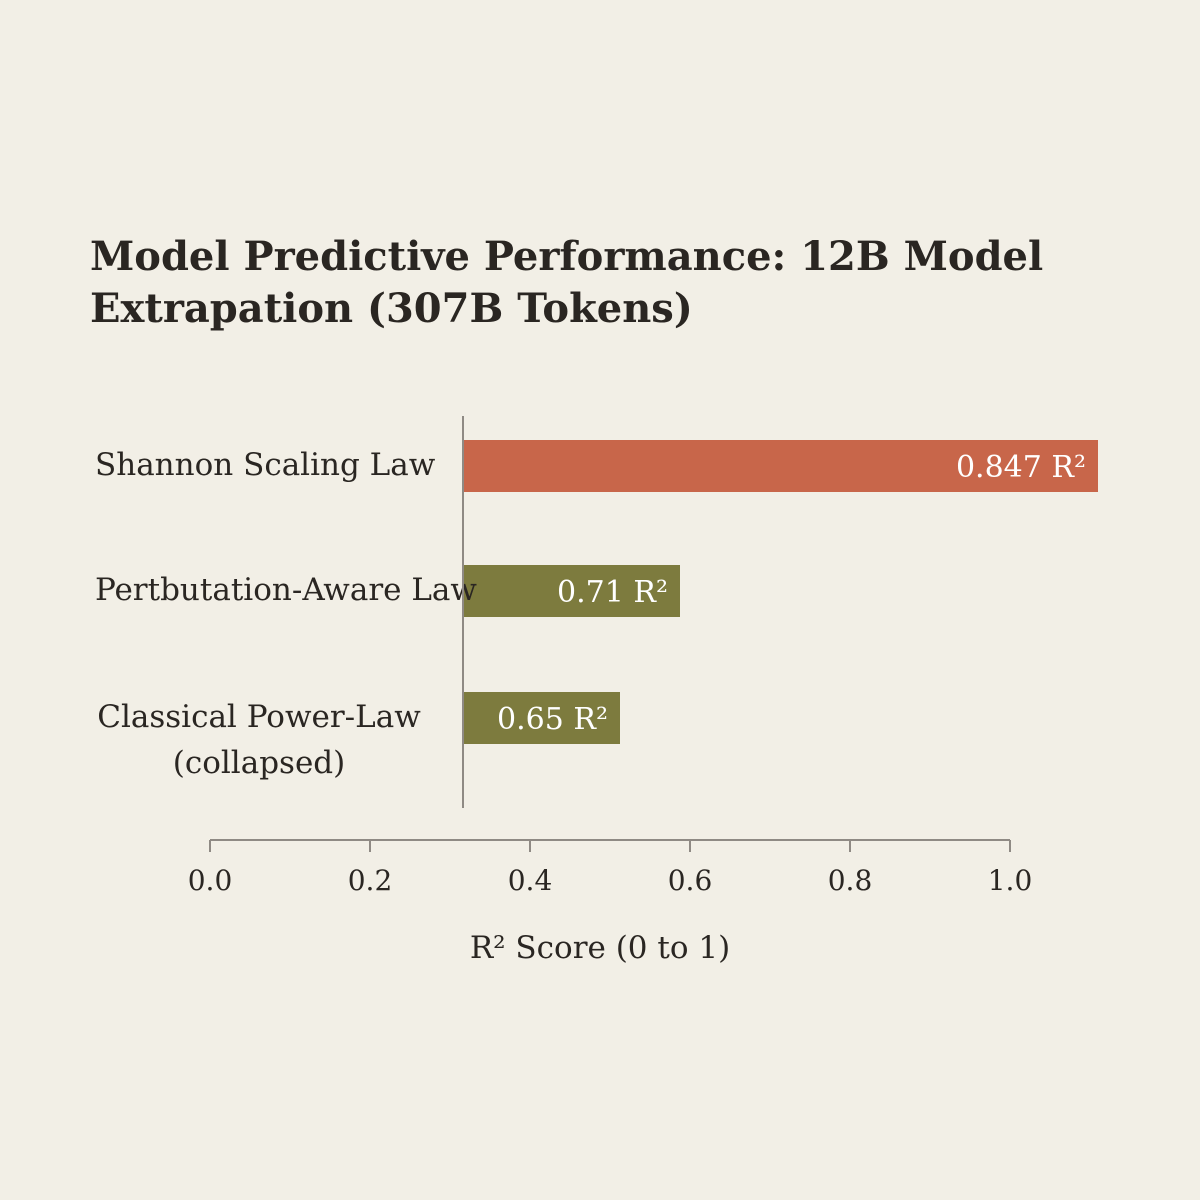 This screenshot has width=1200, height=1200. What do you see at coordinates (850, 880) in the screenshot?
I see `x-tick-label: 0.8` at bounding box center [850, 880].